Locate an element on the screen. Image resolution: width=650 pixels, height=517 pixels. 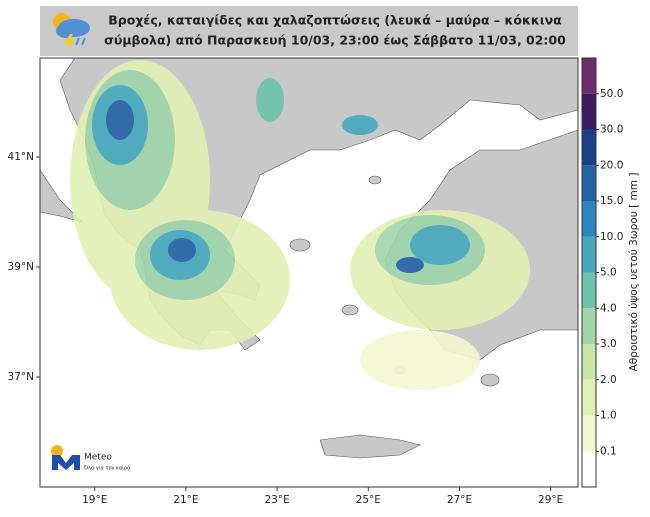
y-tick-label: 37°N is located at coordinates (21, 377).